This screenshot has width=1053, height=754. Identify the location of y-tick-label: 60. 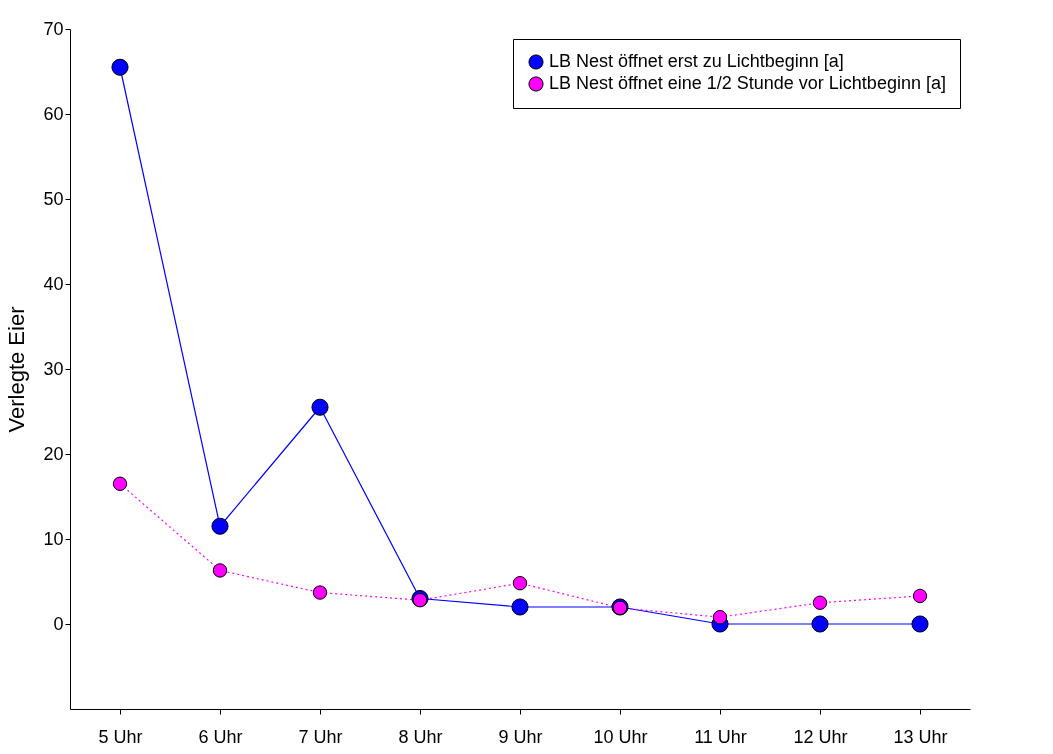
(53, 113).